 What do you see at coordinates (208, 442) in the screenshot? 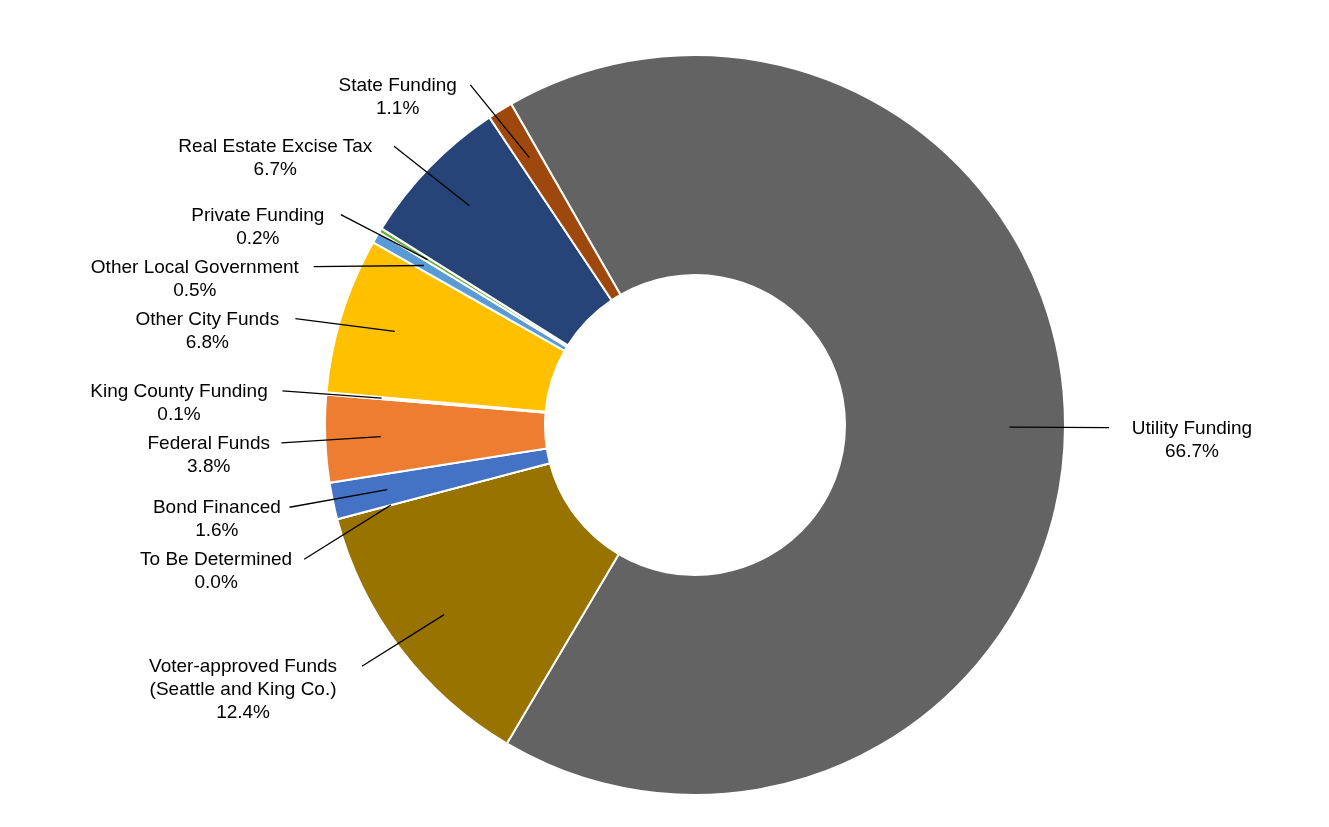
I see `slice-label: Federal Funds` at bounding box center [208, 442].